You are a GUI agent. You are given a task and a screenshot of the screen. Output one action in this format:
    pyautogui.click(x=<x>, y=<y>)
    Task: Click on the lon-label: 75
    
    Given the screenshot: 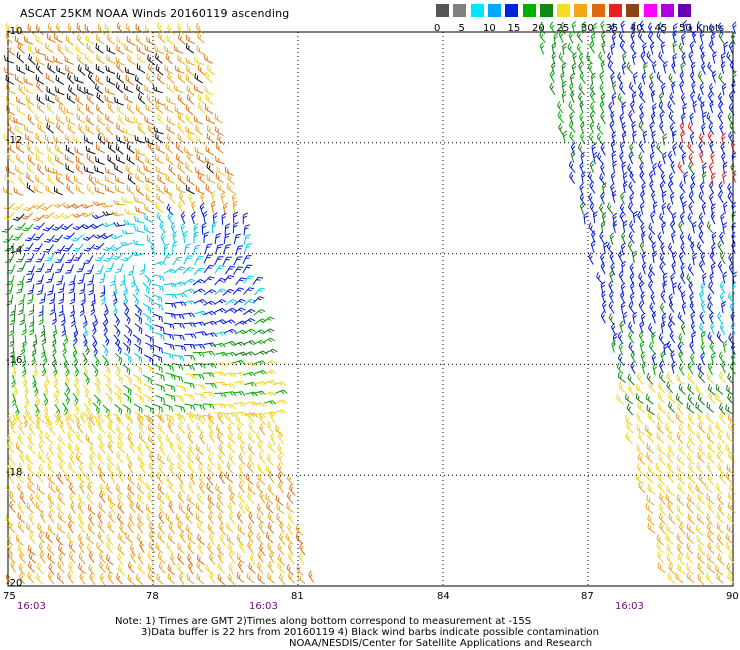 What is the action you would take?
    pyautogui.click(x=9, y=596)
    